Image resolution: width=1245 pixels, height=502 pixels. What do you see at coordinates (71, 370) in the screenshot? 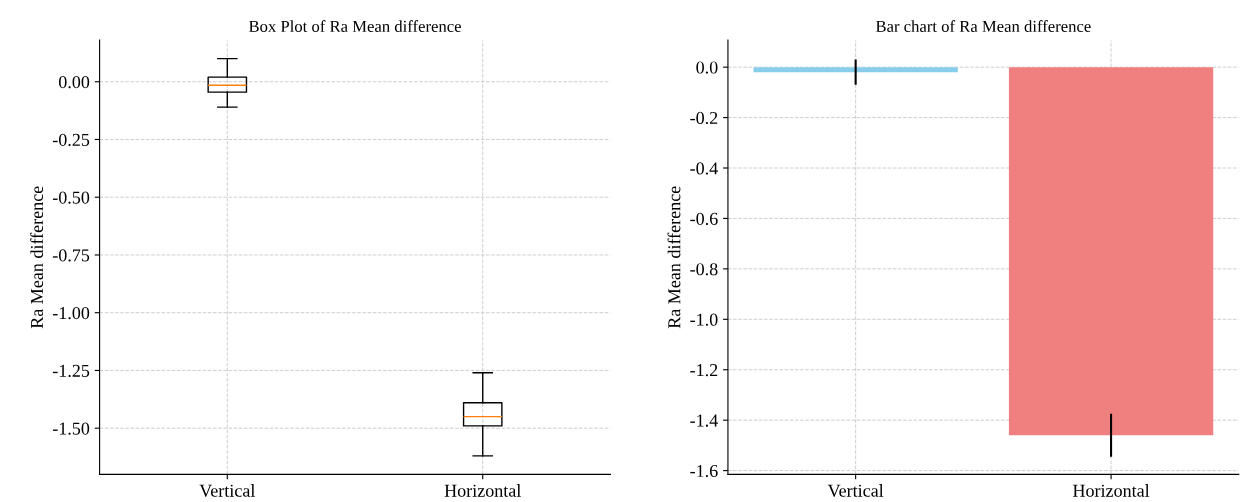
I see `y-tick-label: -1.25` at bounding box center [71, 370].